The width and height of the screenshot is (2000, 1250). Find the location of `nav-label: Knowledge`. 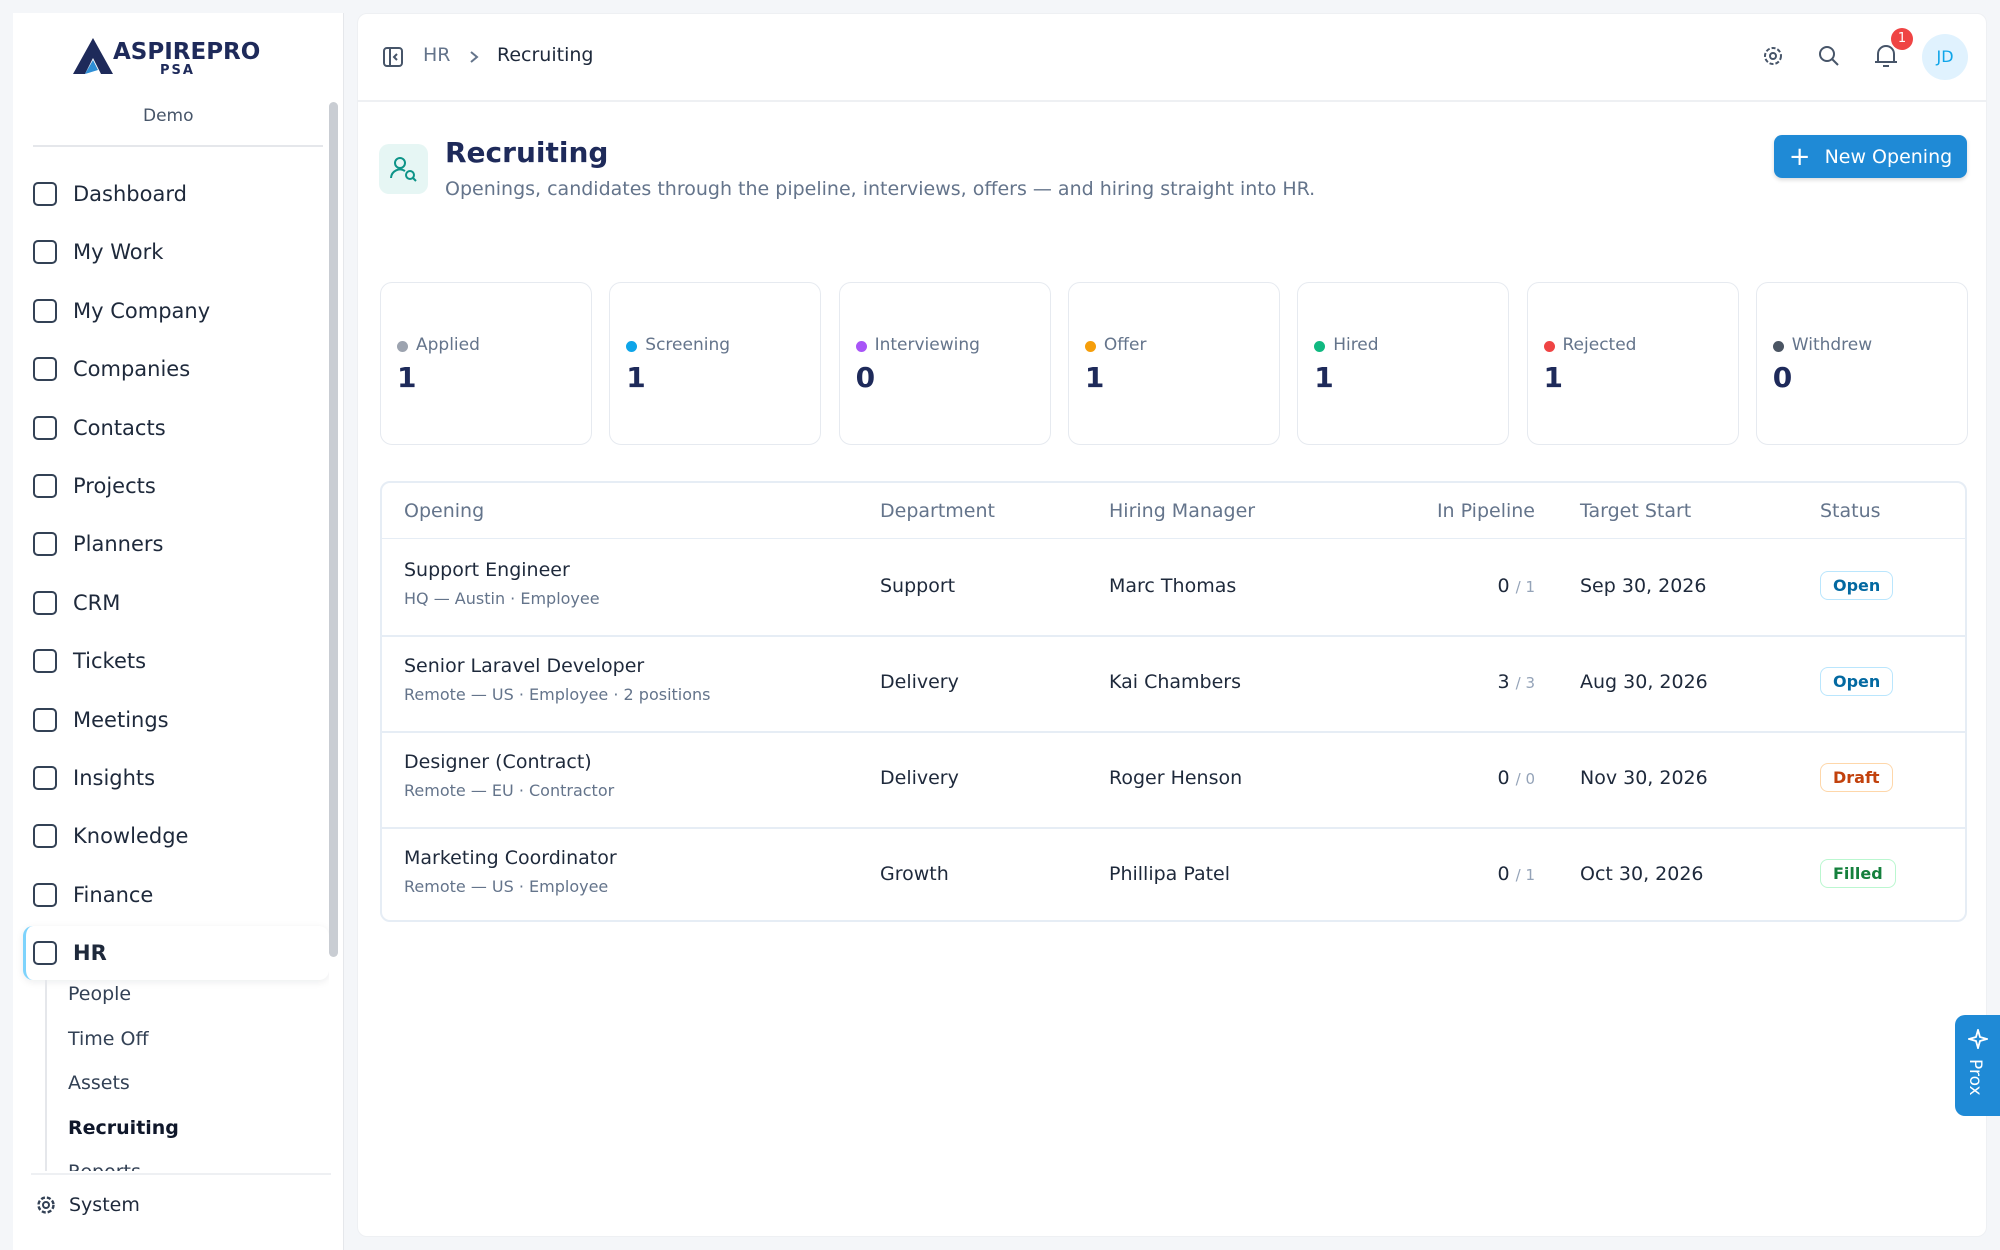

nav-label: Knowledge is located at coordinates (131, 836).